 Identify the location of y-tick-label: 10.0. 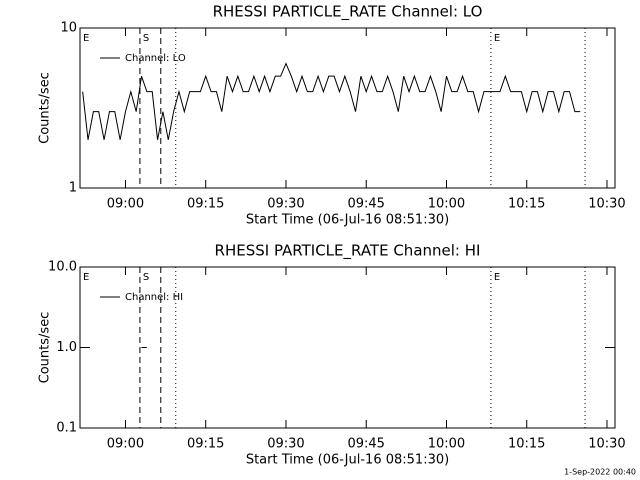
(62, 267).